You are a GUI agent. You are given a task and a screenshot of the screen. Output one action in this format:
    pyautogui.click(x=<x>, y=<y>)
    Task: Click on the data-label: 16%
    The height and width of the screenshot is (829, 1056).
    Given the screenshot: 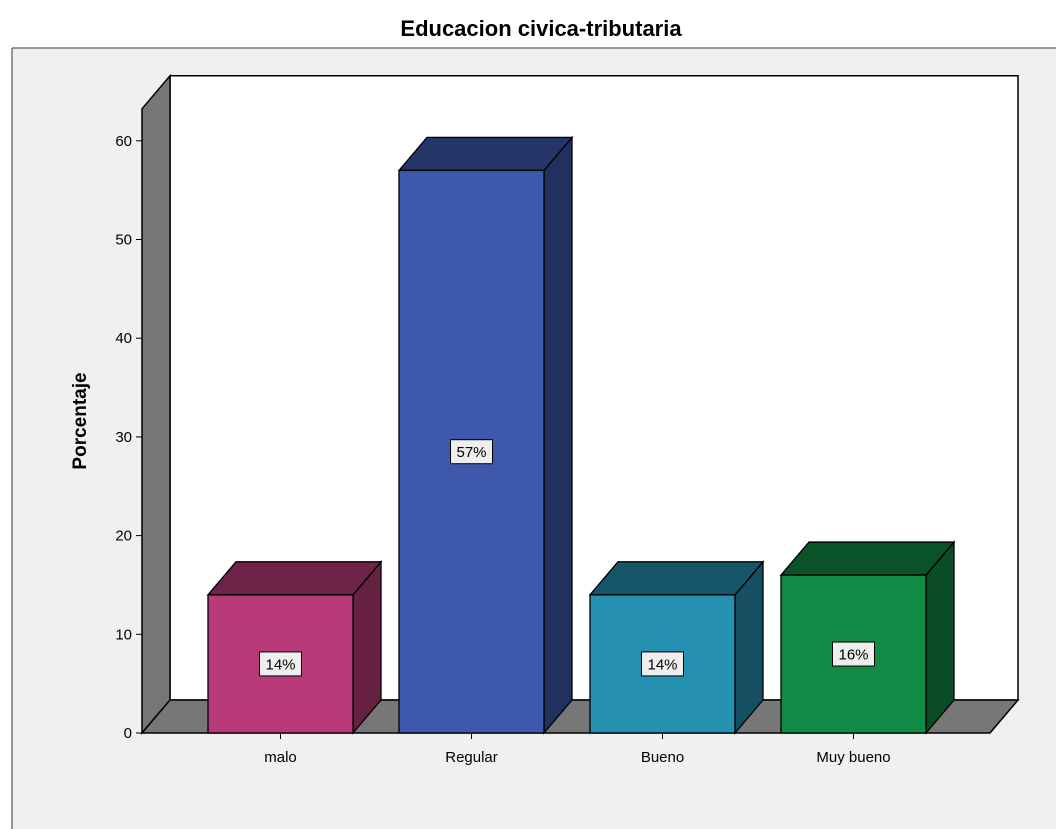 What is the action you would take?
    pyautogui.click(x=853, y=655)
    